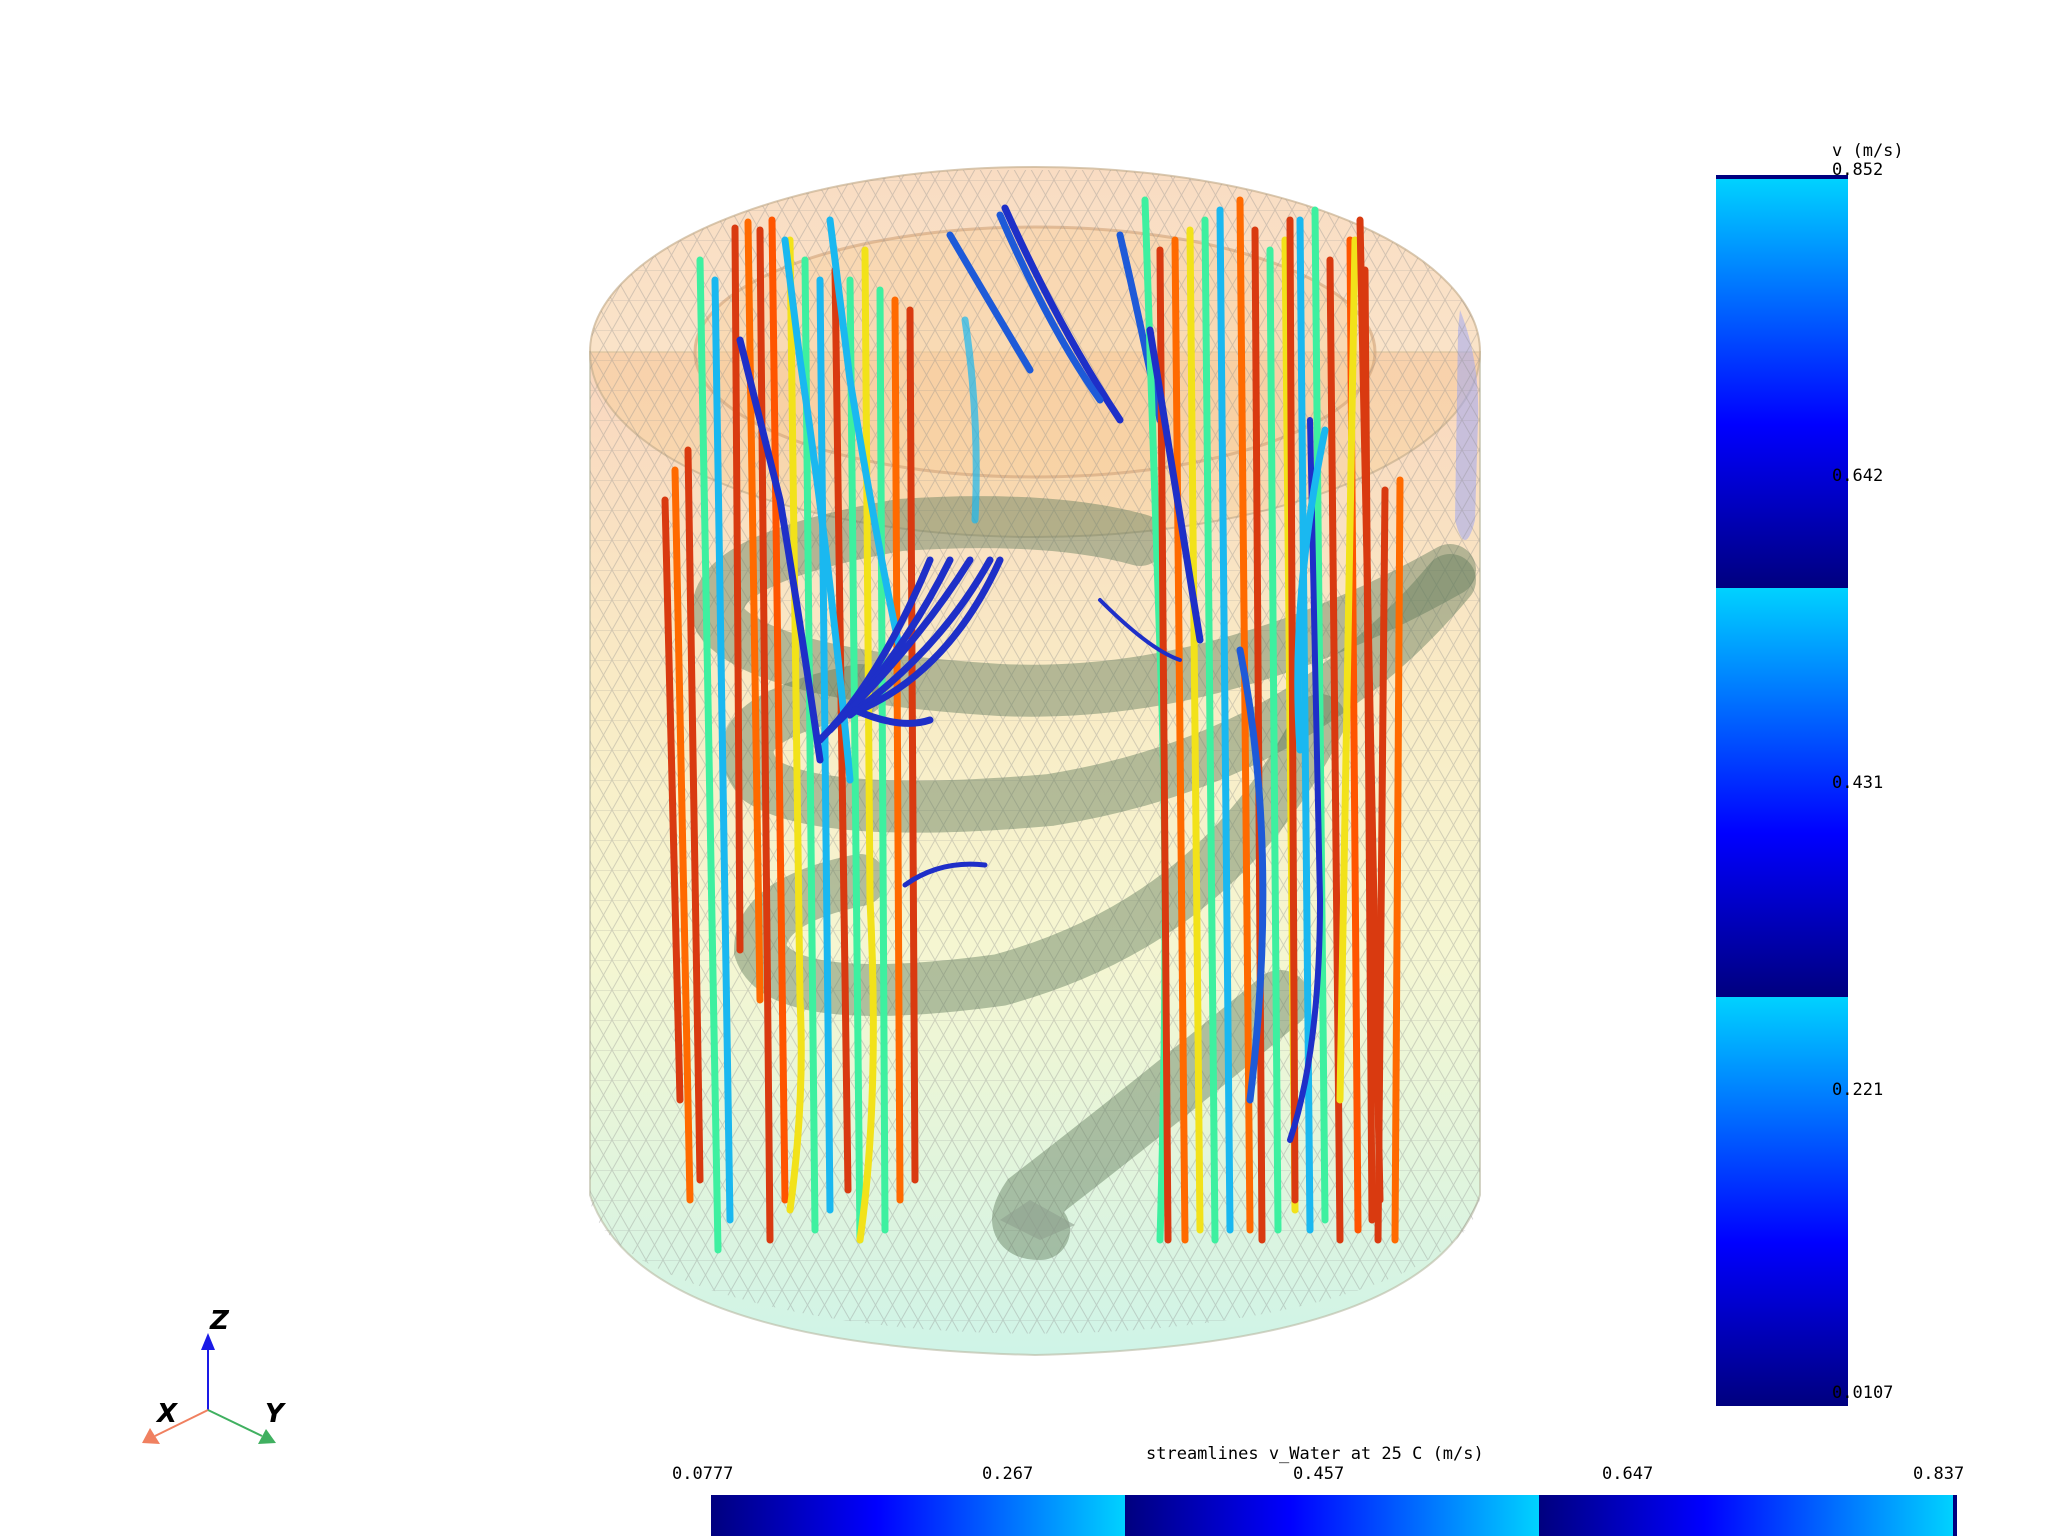 The image size is (2048, 1536). I want to click on vertical-colorbar, so click(1782, 790).